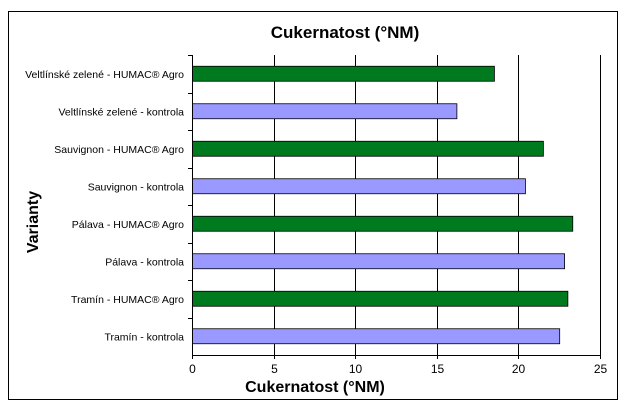  I want to click on category-label-4: Sauvignon - kontrola, so click(136, 187).